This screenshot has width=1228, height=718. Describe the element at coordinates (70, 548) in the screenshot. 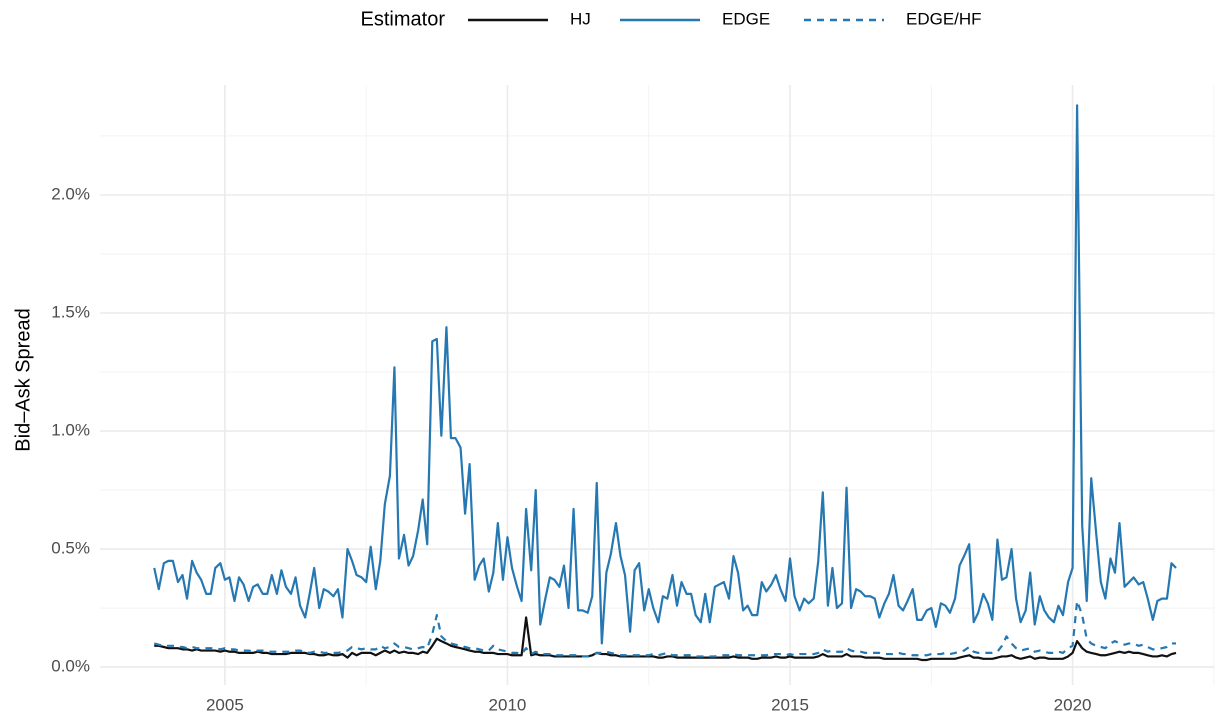

I see `y-tick-label: 0.5%` at that location.